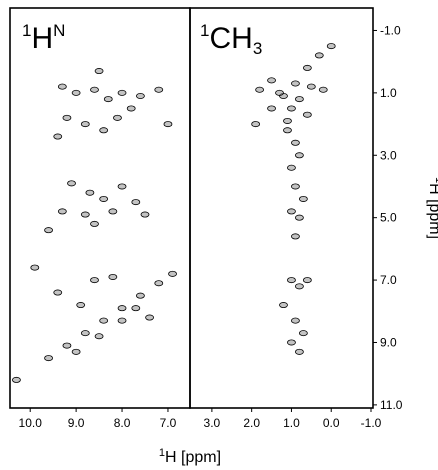 This screenshot has height=470, width=438. What do you see at coordinates (76, 423) in the screenshot?
I see `x-tick-label: 9.0` at bounding box center [76, 423].